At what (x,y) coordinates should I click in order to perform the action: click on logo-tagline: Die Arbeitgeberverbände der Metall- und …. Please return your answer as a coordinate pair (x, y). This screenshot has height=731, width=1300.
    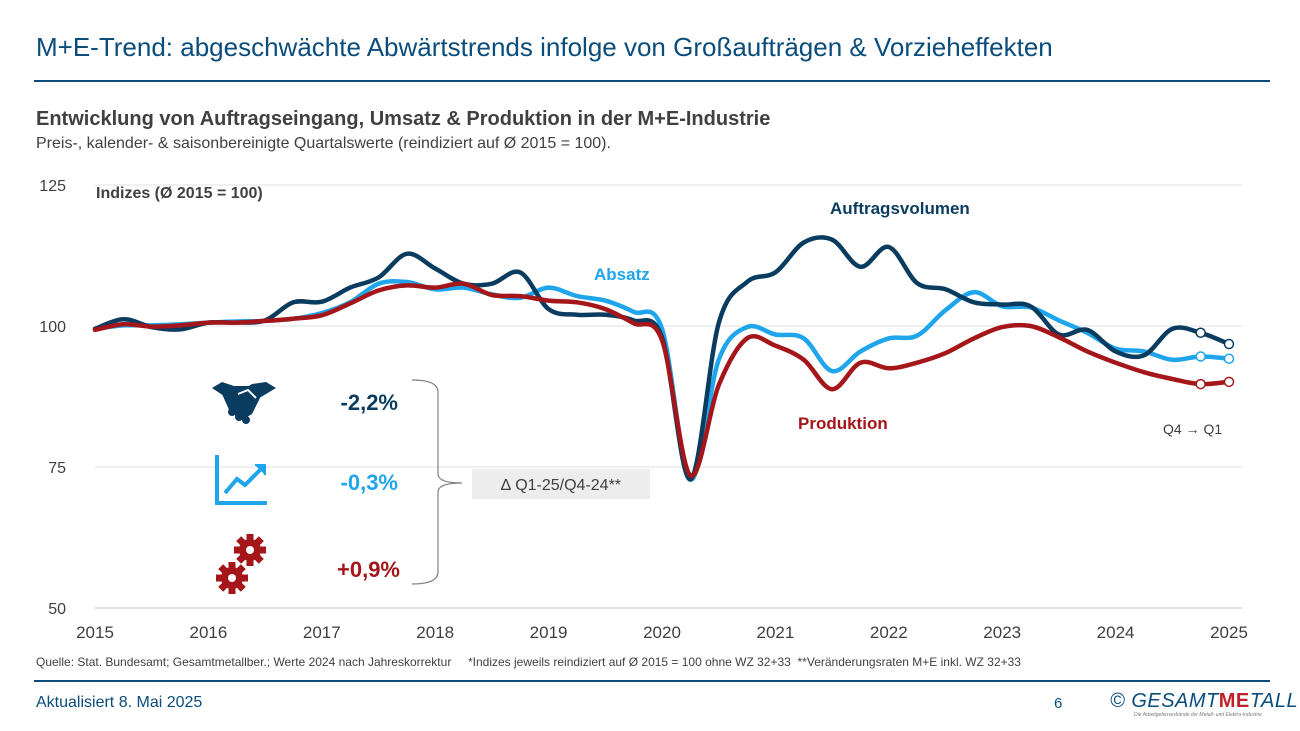
    Looking at the image, I should click on (1198, 715).